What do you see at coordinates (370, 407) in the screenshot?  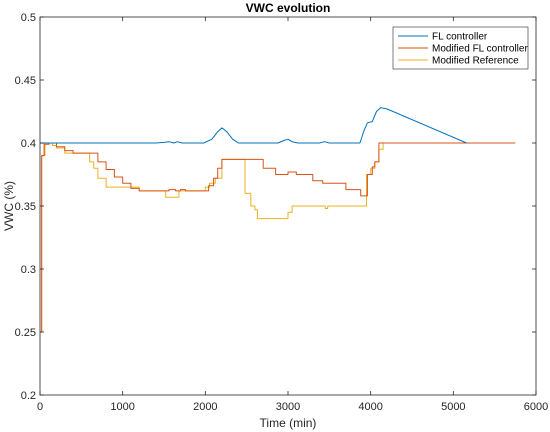 I see `x-tick-label: 4000` at bounding box center [370, 407].